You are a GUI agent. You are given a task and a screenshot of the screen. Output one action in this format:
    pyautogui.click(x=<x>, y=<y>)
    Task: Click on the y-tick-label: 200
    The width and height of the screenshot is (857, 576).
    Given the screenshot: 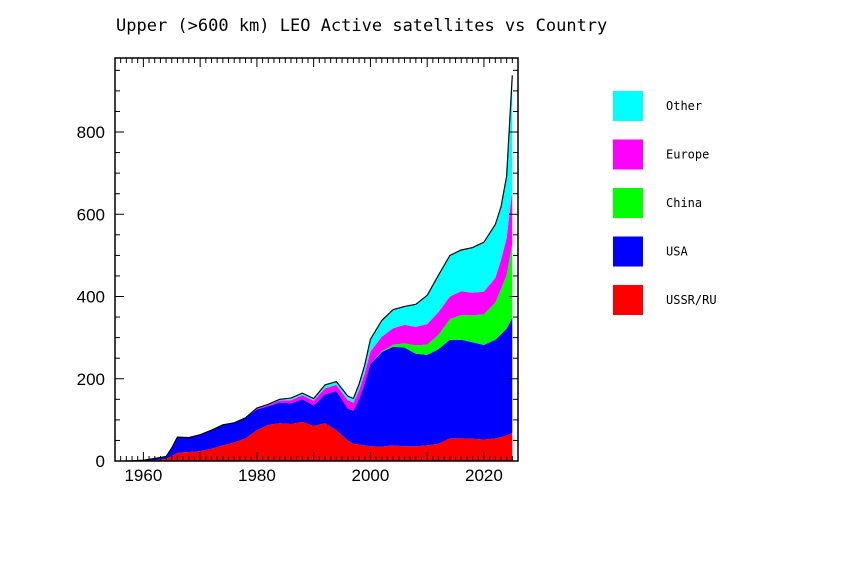 What is the action you would take?
    pyautogui.click(x=91, y=379)
    